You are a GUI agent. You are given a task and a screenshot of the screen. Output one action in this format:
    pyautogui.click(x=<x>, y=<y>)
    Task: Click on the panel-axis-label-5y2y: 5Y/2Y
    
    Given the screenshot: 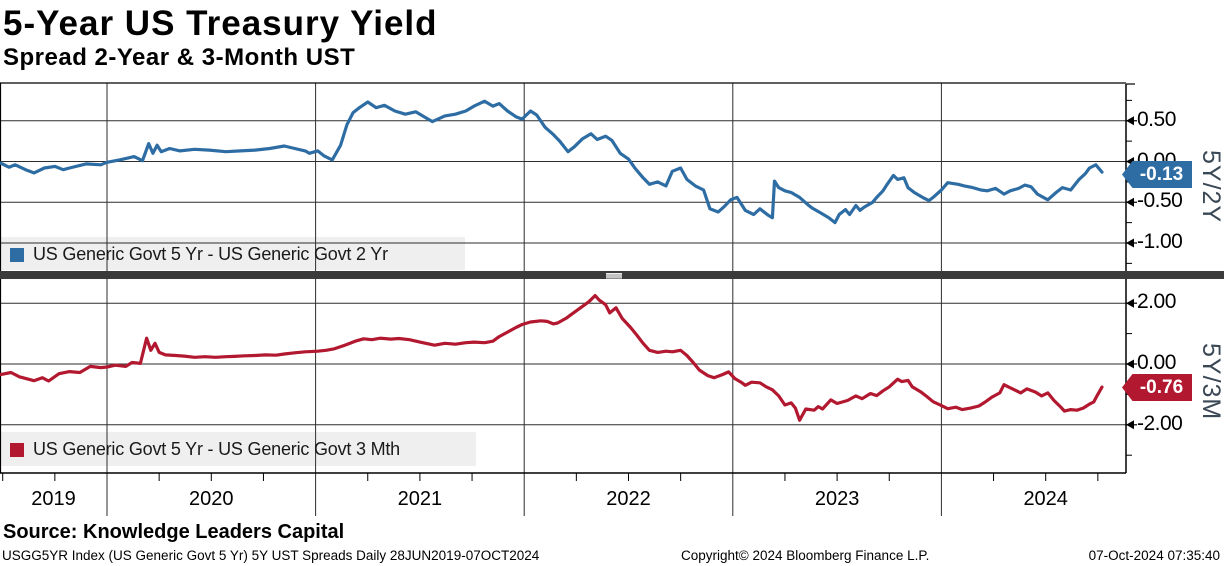 What is the action you would take?
    pyautogui.click(x=1210, y=187)
    